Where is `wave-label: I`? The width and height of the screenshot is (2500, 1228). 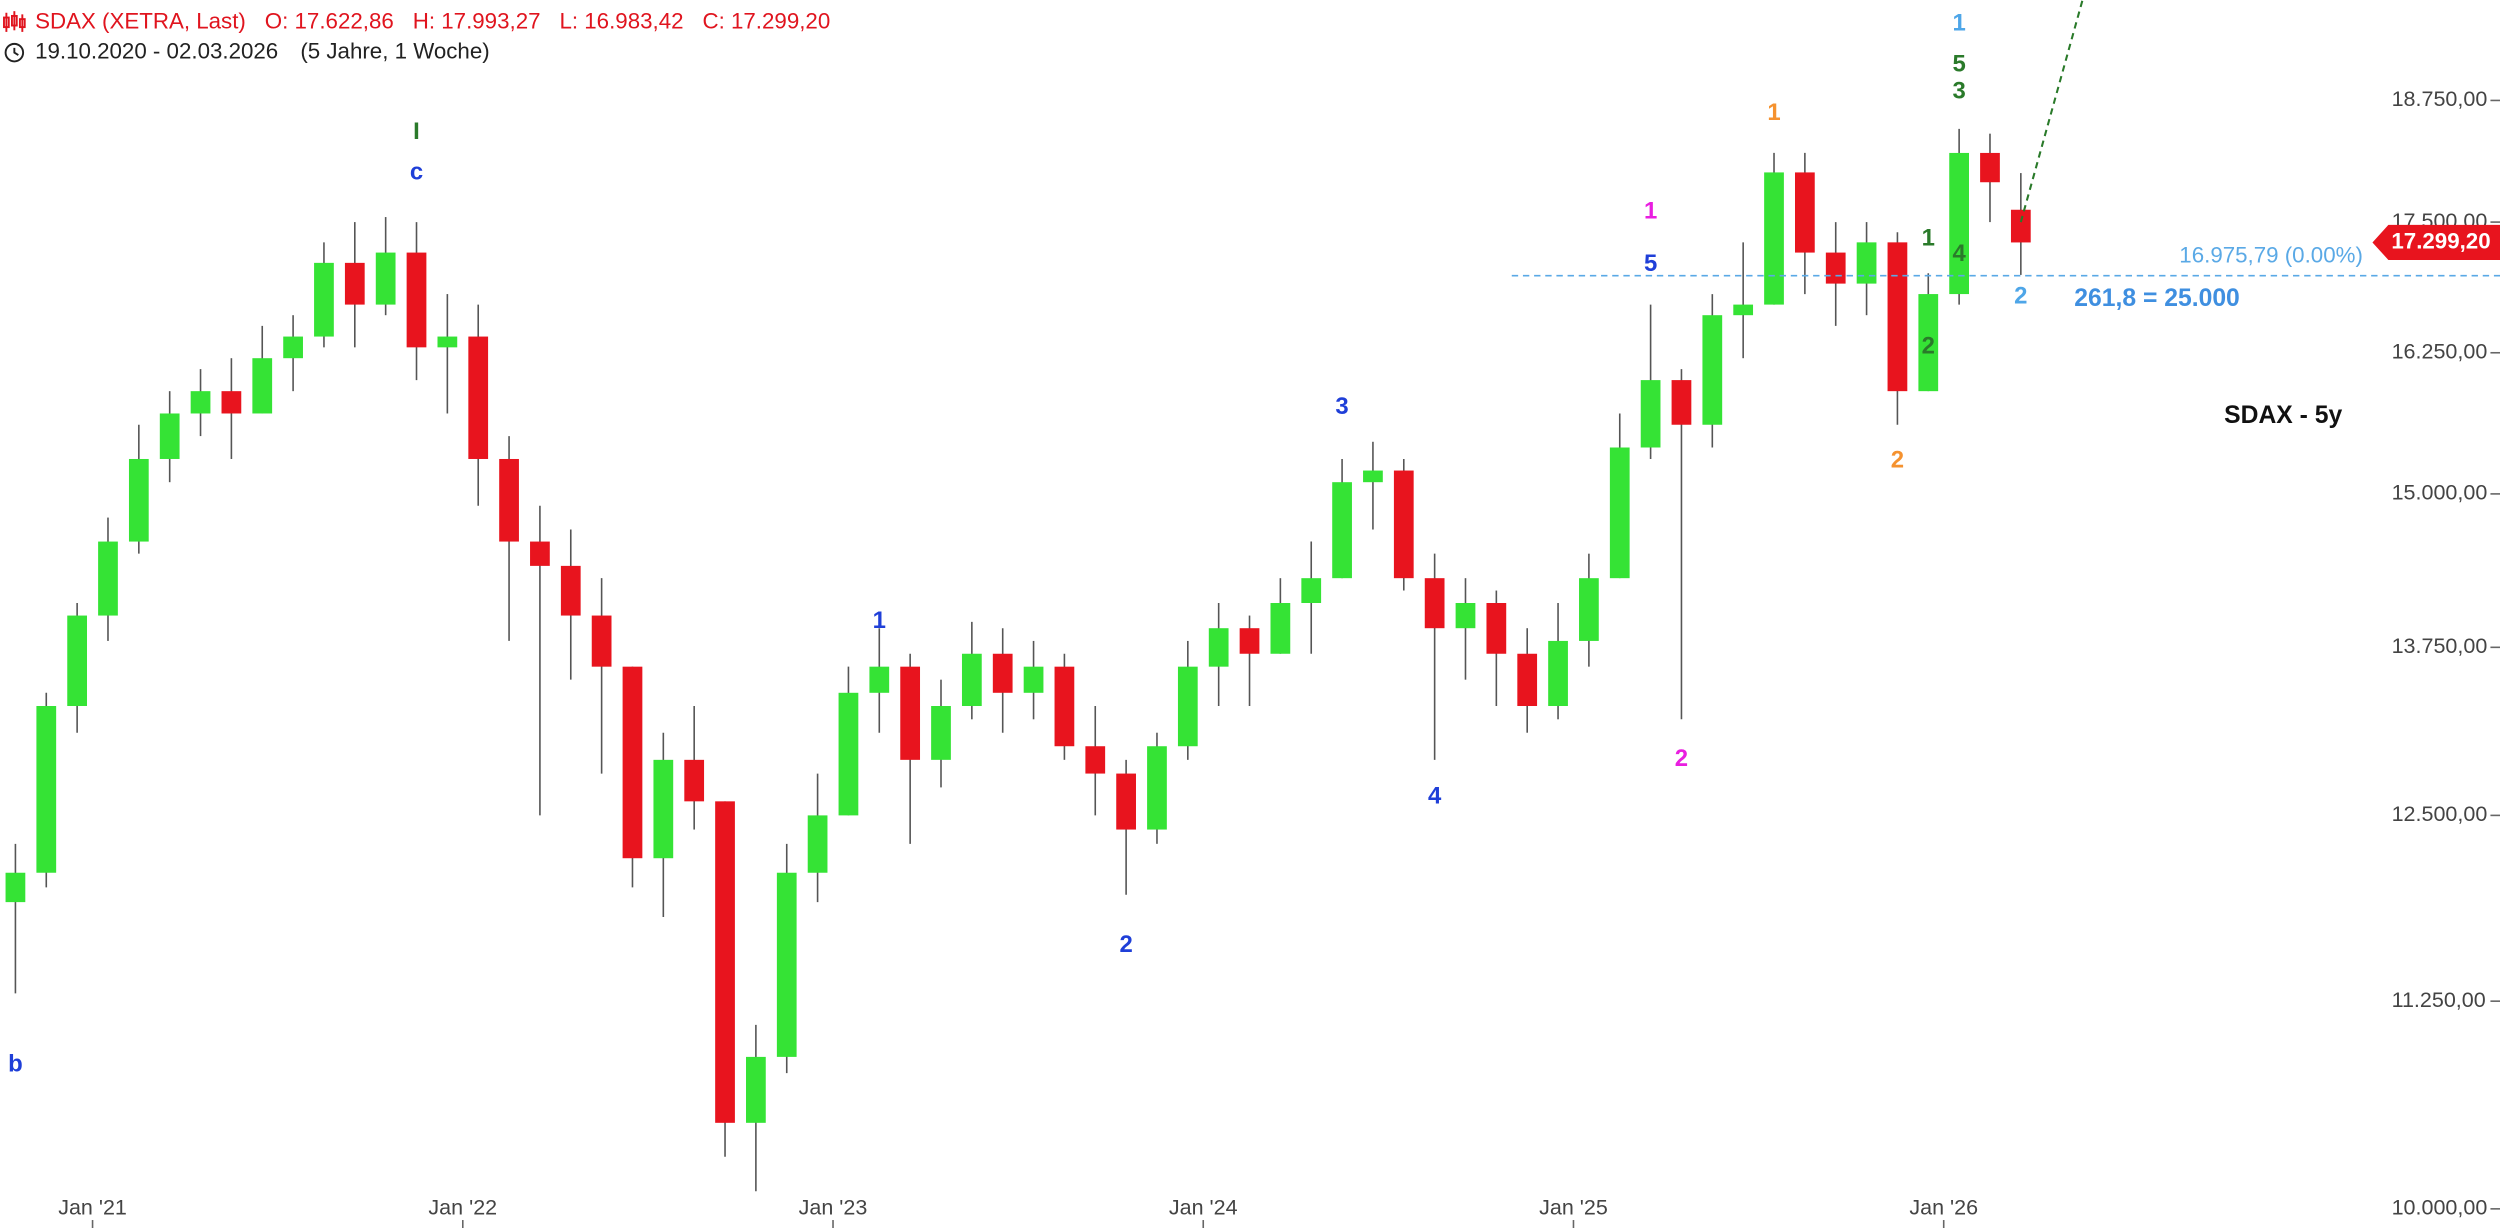 wave-label: I is located at coordinates (416, 131).